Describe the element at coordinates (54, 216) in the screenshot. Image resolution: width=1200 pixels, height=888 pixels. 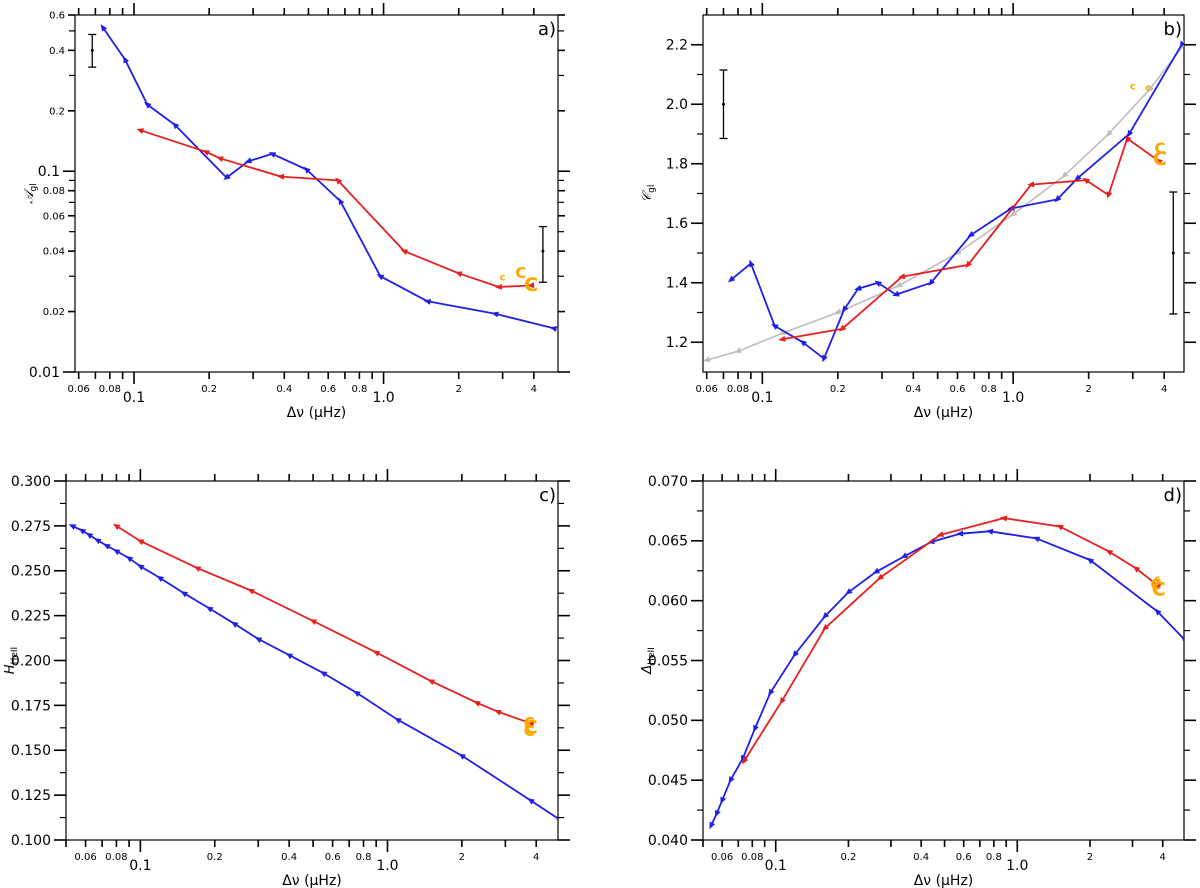
I see `y-tick-label: 0.06` at that location.